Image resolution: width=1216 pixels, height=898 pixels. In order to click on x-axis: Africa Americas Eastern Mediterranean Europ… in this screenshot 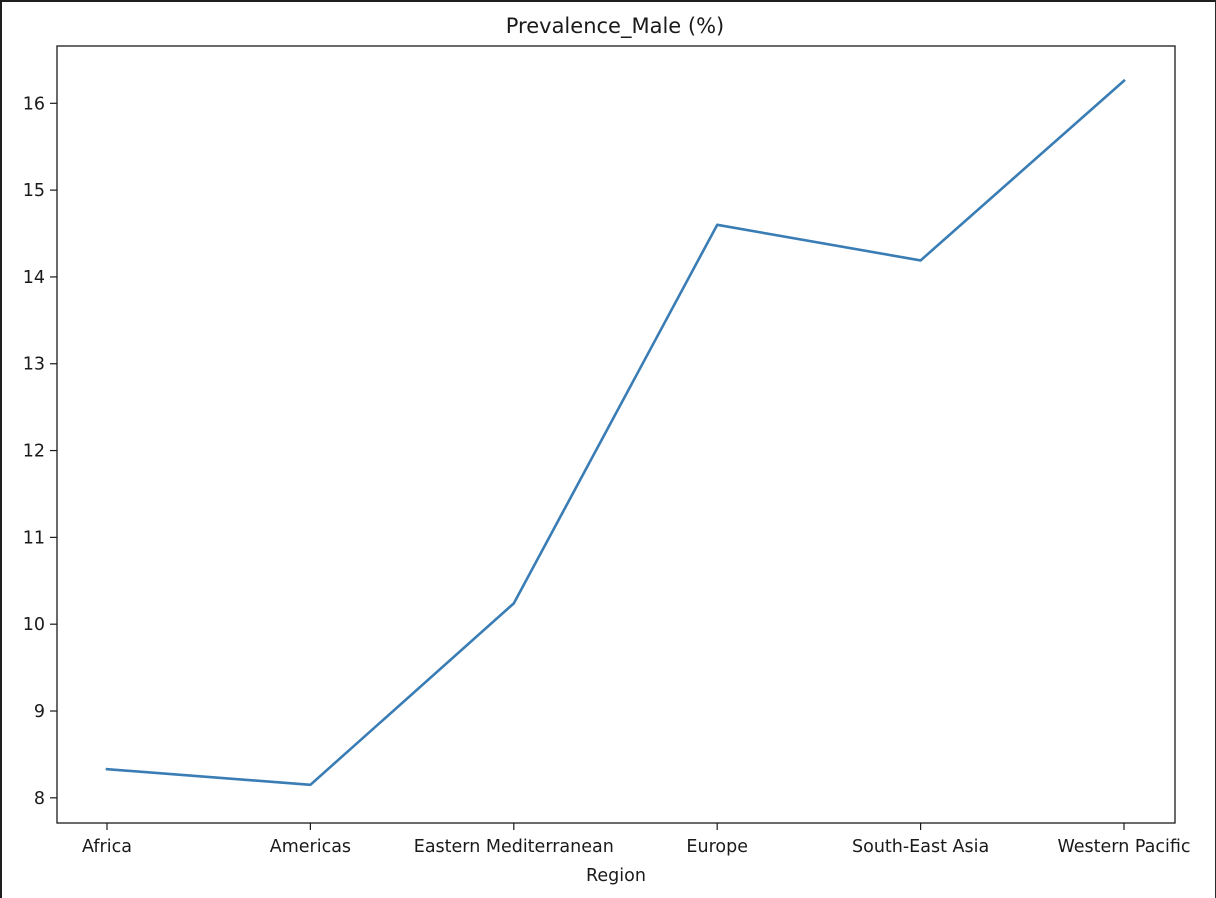, I will do `click(636, 840)`.